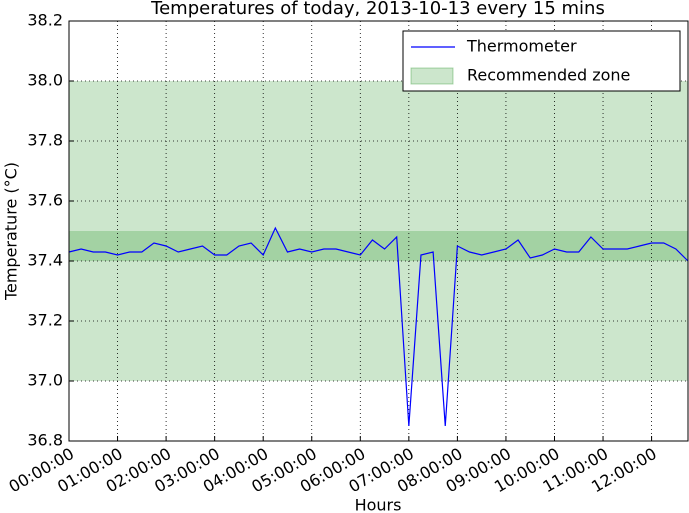 Image resolution: width=689 pixels, height=513 pixels. I want to click on legend-label: Recommended zone, so click(548, 75).